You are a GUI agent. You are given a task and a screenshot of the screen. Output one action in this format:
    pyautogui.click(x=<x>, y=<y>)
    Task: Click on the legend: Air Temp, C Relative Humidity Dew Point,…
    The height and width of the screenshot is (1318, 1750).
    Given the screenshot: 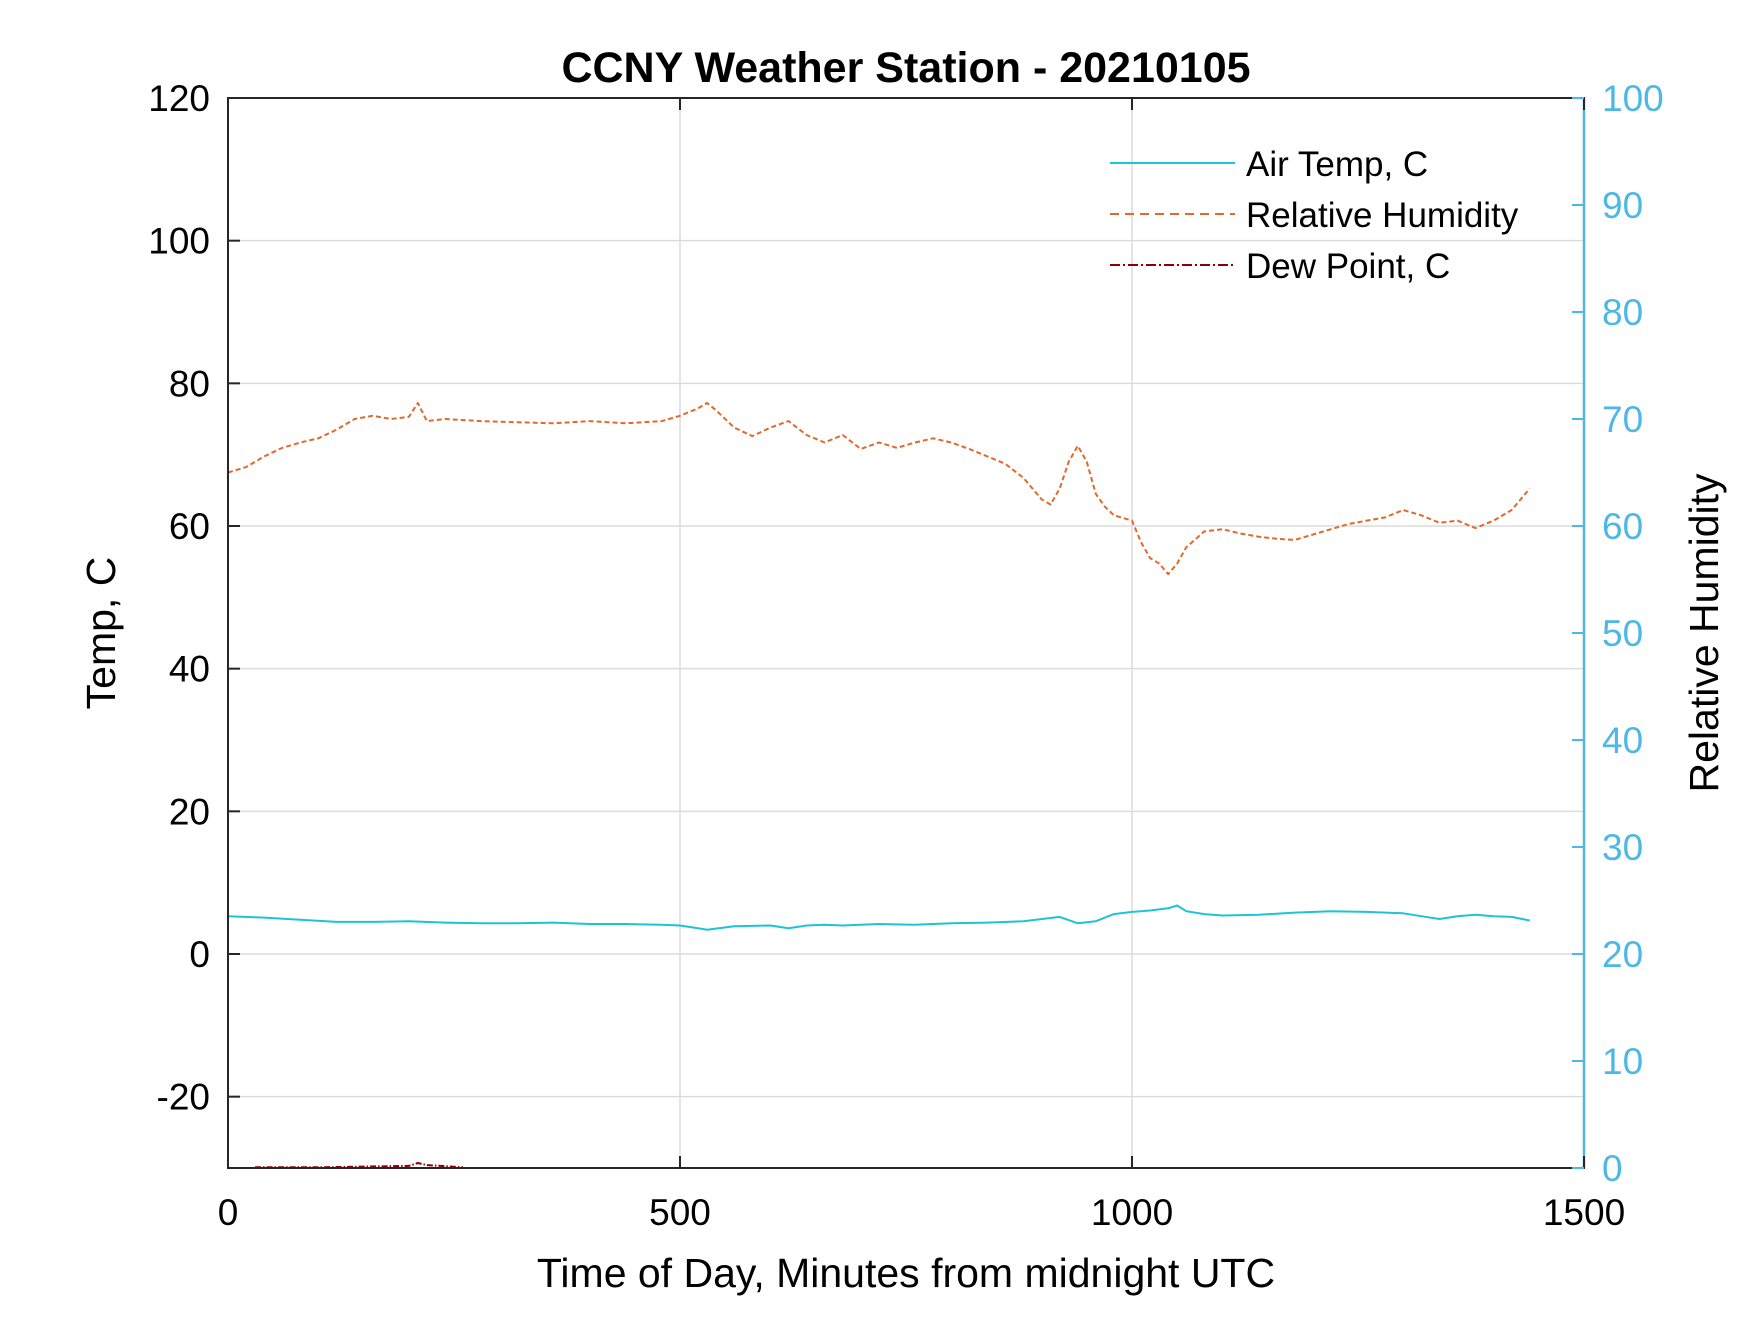 What is the action you would take?
    pyautogui.click(x=1314, y=215)
    